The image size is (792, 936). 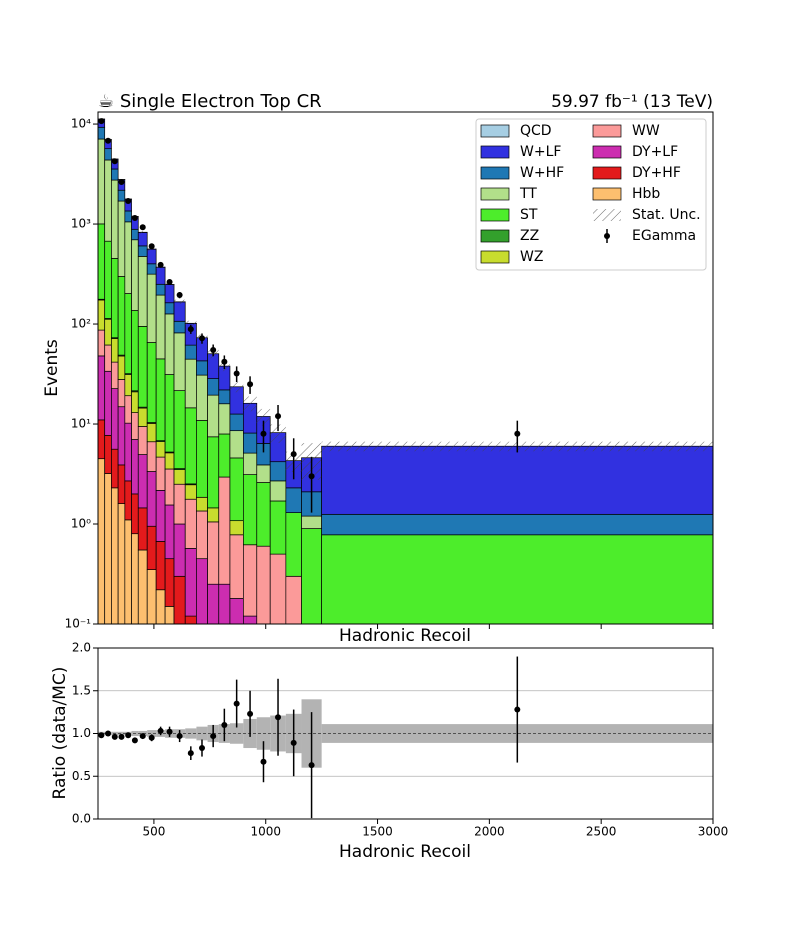 I want to click on y-tick-label: 10⁰, so click(x=81, y=524).